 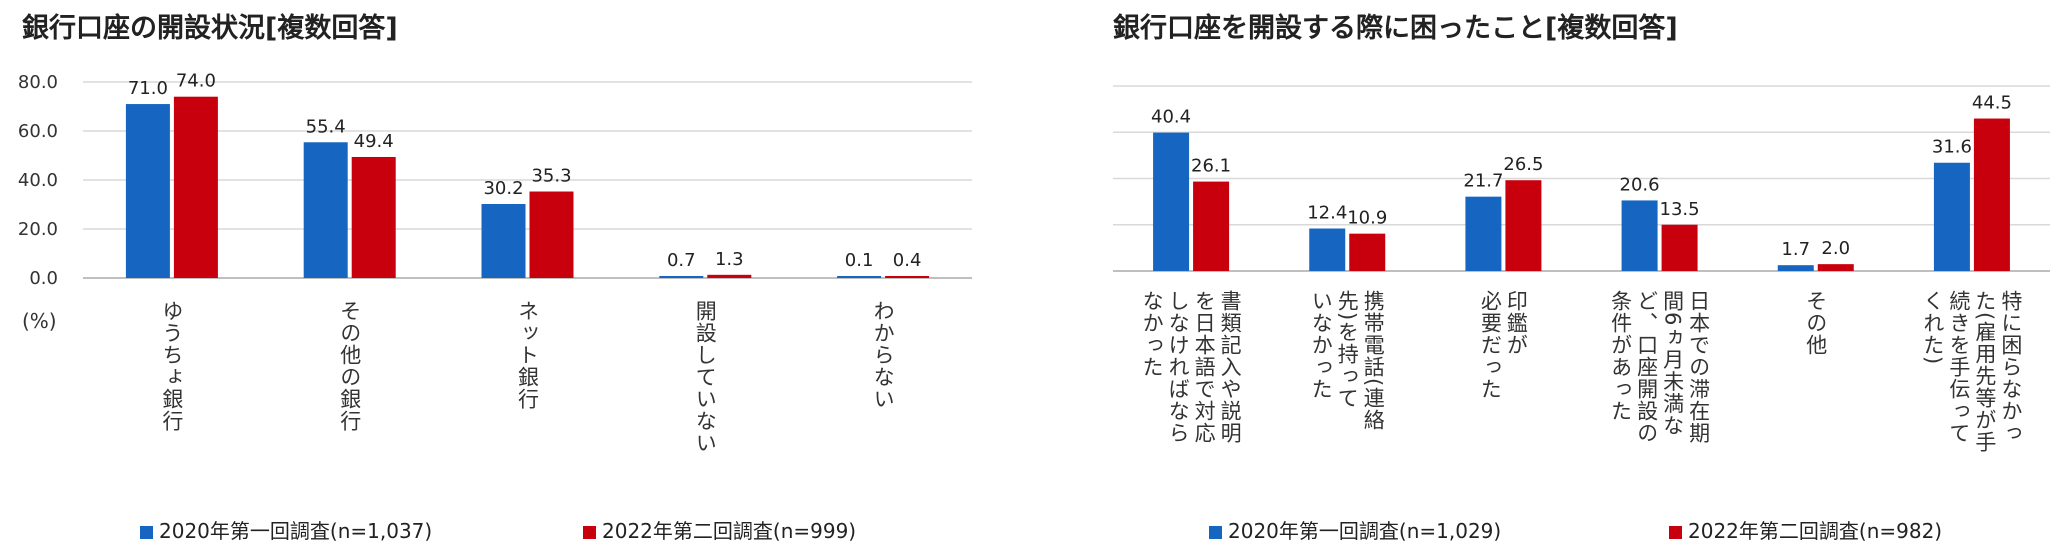 I want to click on data-label: 0.1, so click(x=859, y=260).